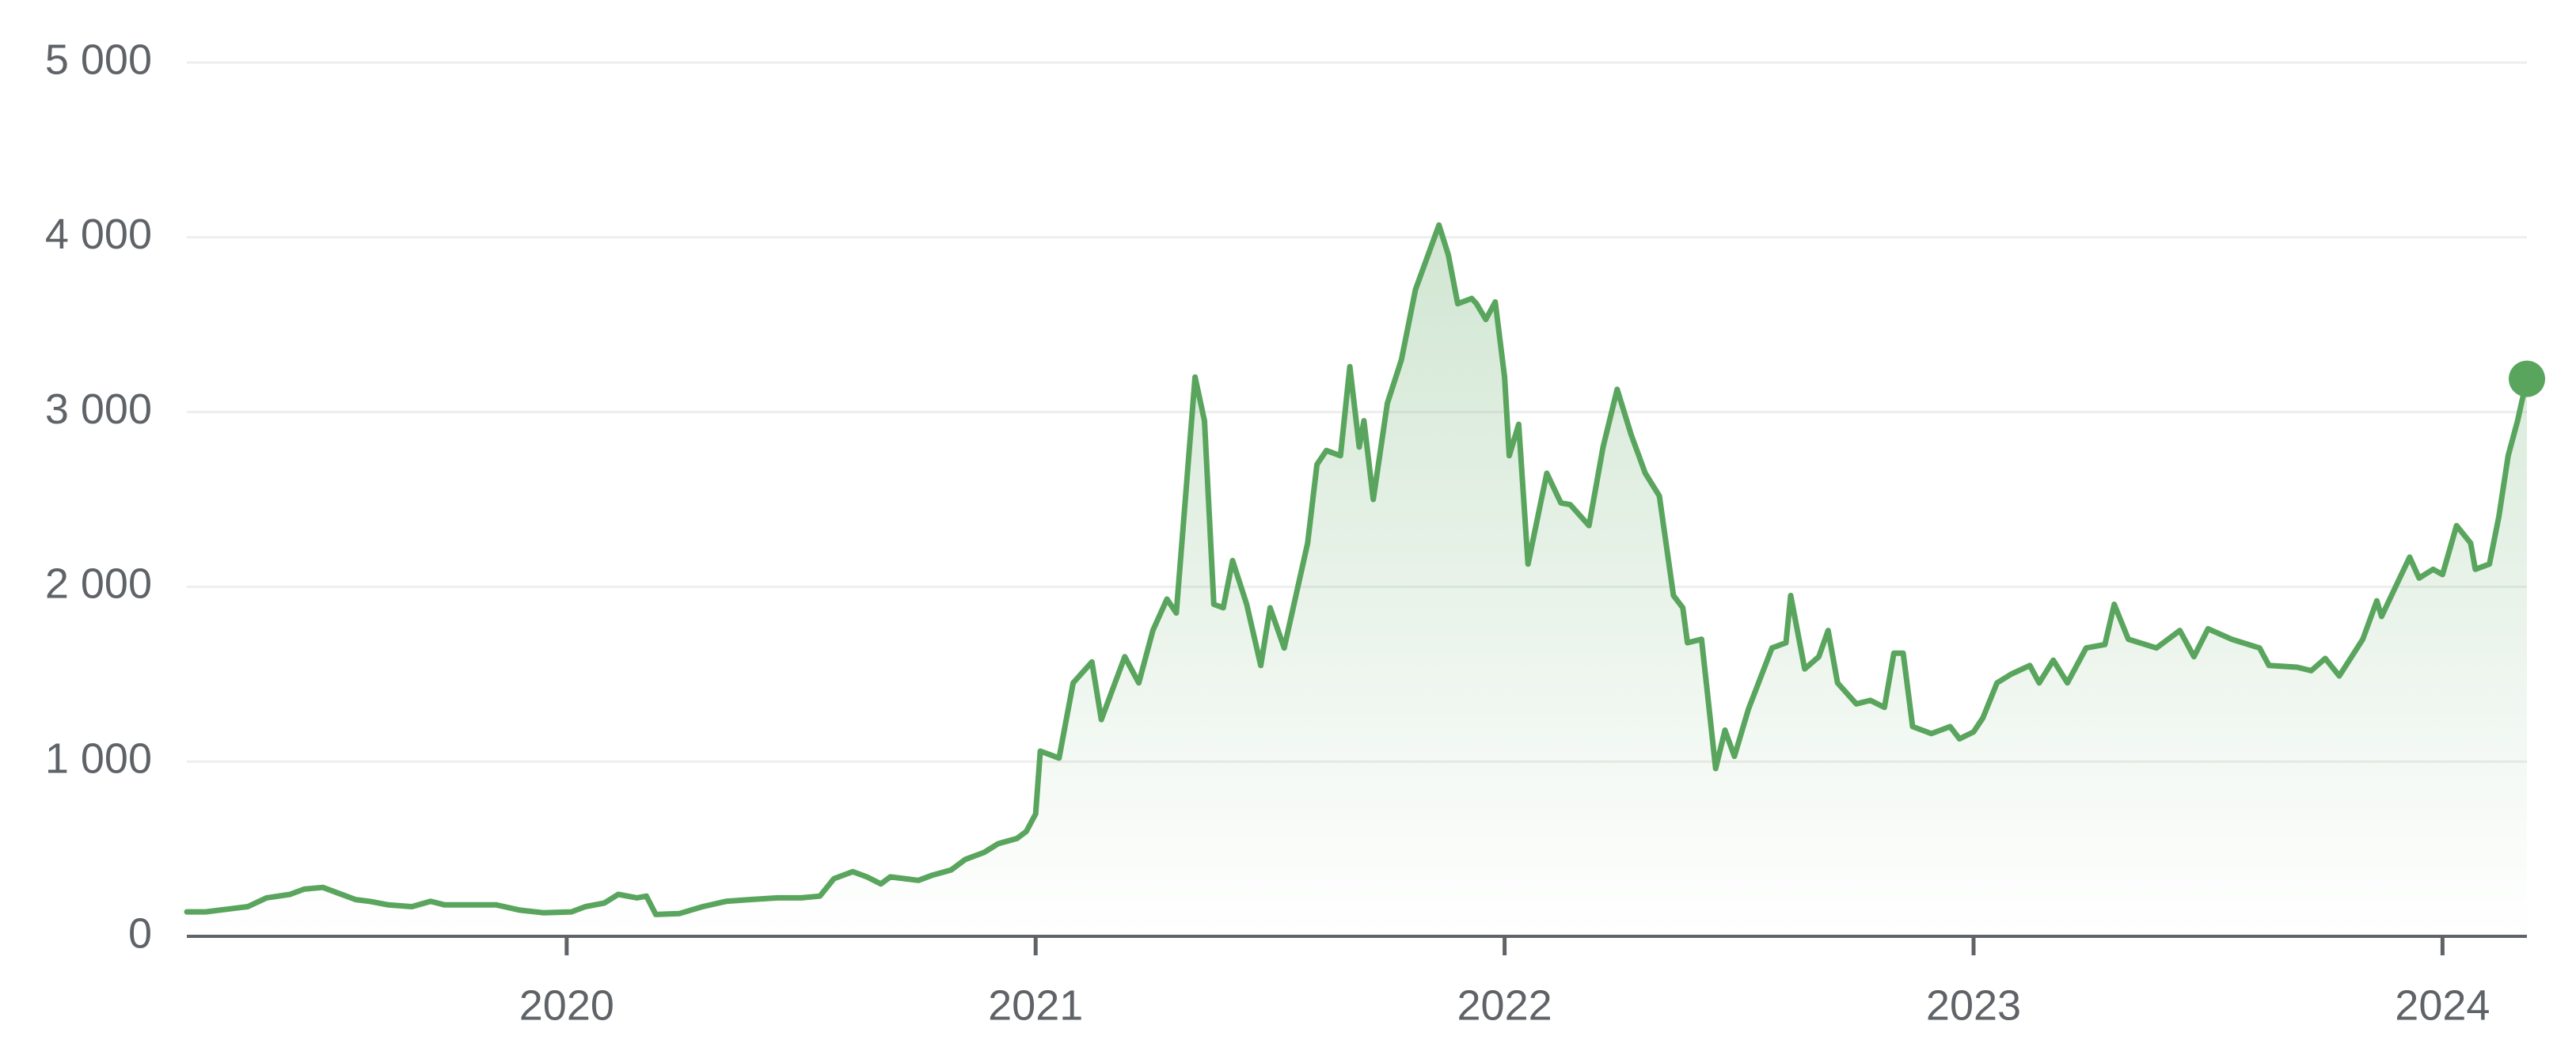 Image resolution: width=2576 pixels, height=1059 pixels. Describe the element at coordinates (1036, 1005) in the screenshot. I see `x-tick-label: 2021` at that location.